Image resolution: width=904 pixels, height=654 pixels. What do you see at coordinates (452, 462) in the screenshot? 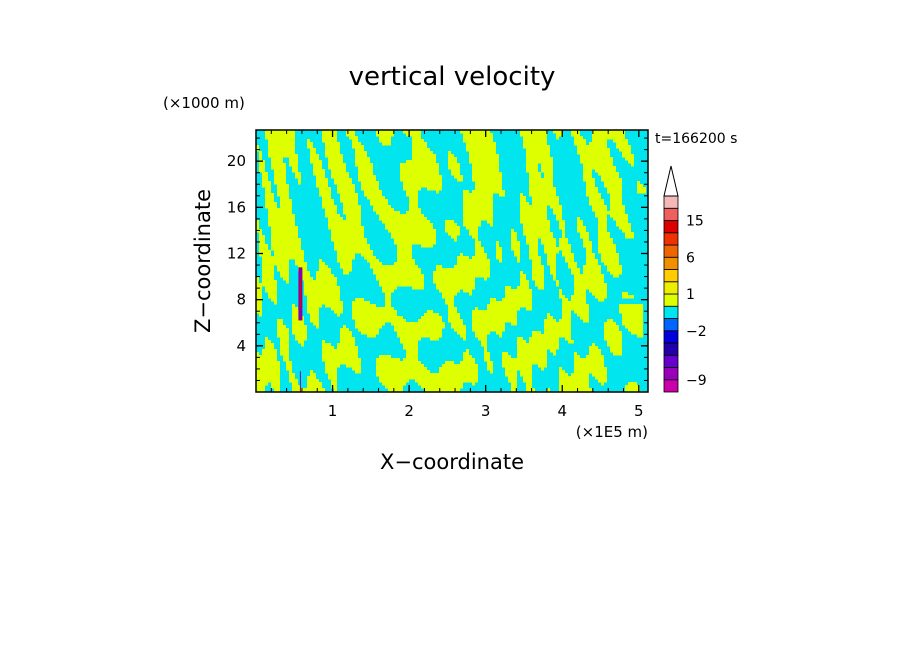
I see `x-axis-label: X−coordinate` at bounding box center [452, 462].